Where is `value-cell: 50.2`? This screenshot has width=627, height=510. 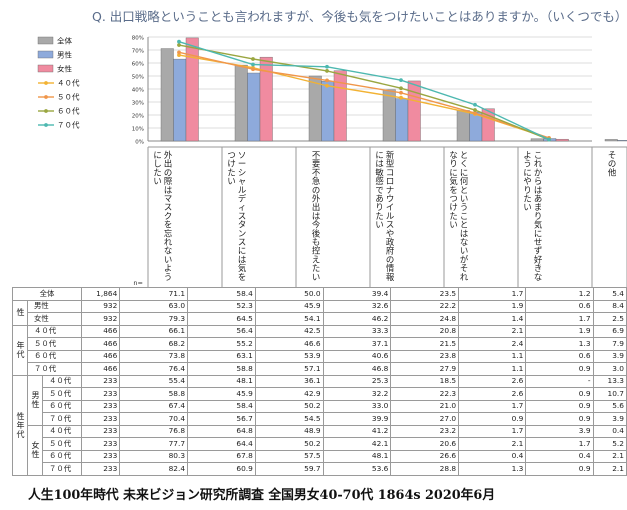 value-cell: 50.2 is located at coordinates (289, 406).